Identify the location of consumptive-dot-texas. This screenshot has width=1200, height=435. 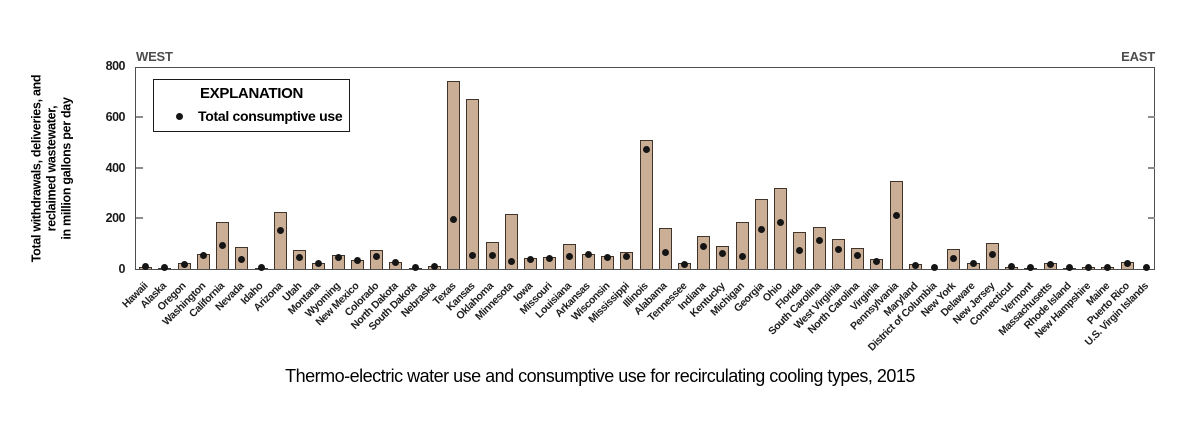
(454, 219).